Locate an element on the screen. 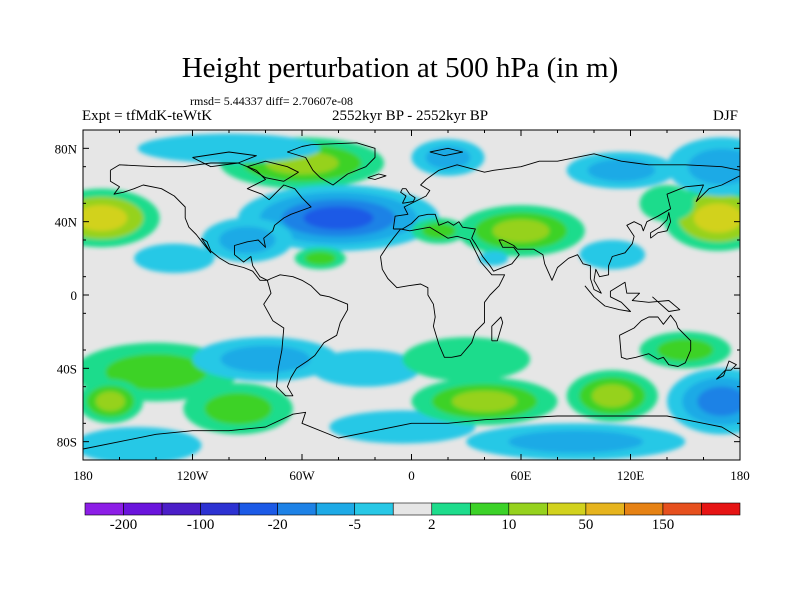  colorbar-label: 10 is located at coordinates (509, 525).